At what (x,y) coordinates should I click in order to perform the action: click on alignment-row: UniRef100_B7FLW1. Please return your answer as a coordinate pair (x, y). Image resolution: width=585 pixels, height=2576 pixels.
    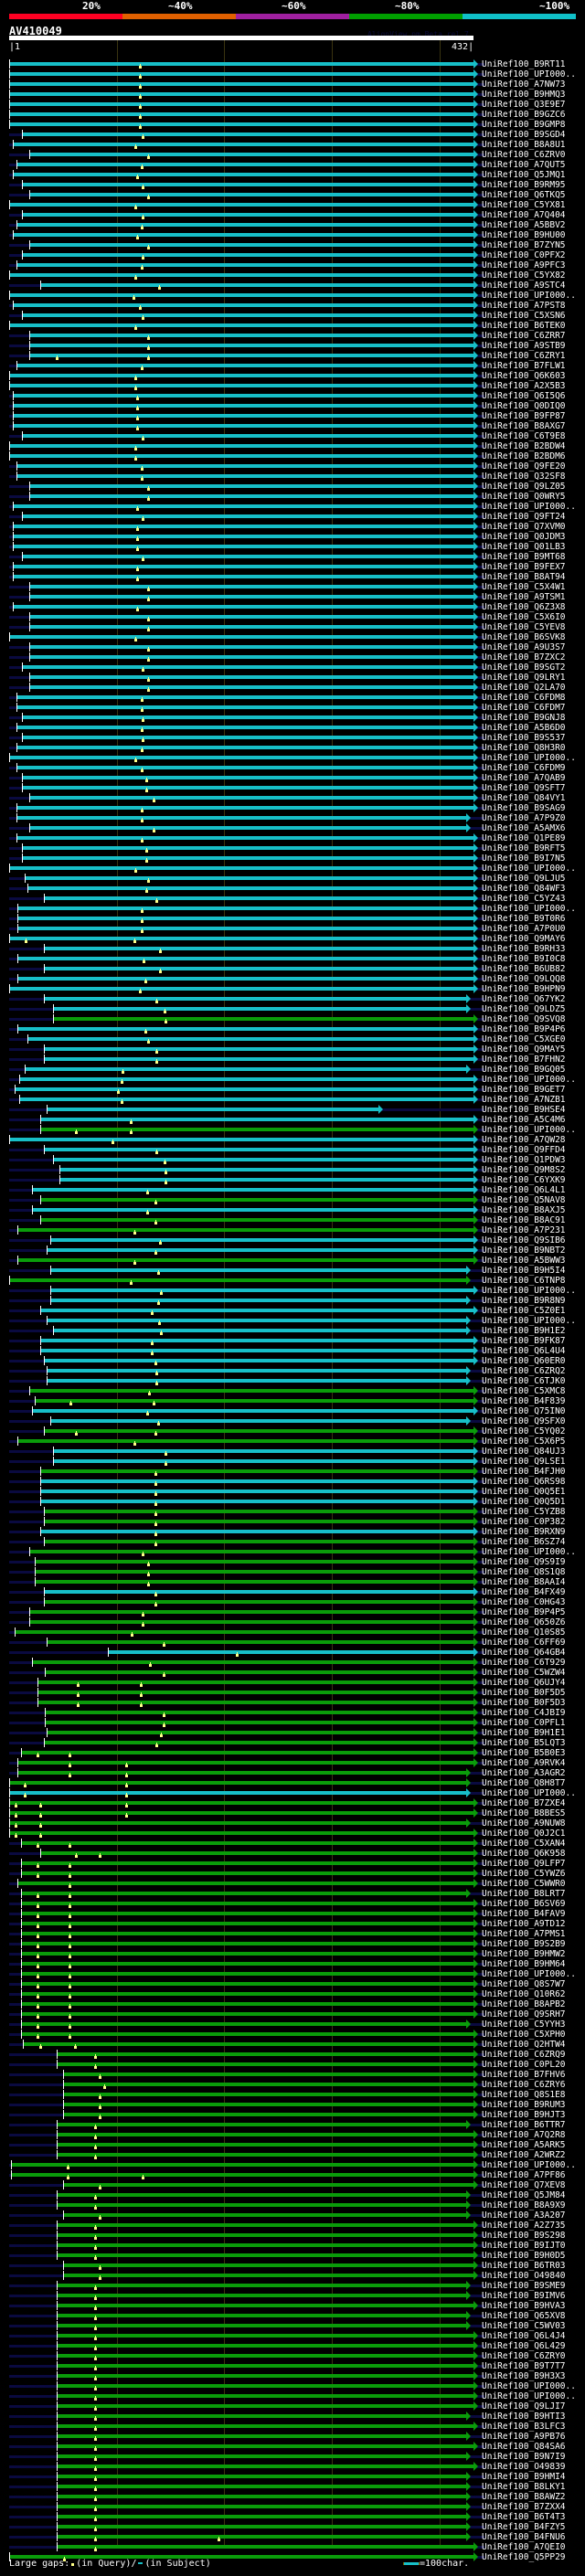
    Looking at the image, I should click on (293, 366).